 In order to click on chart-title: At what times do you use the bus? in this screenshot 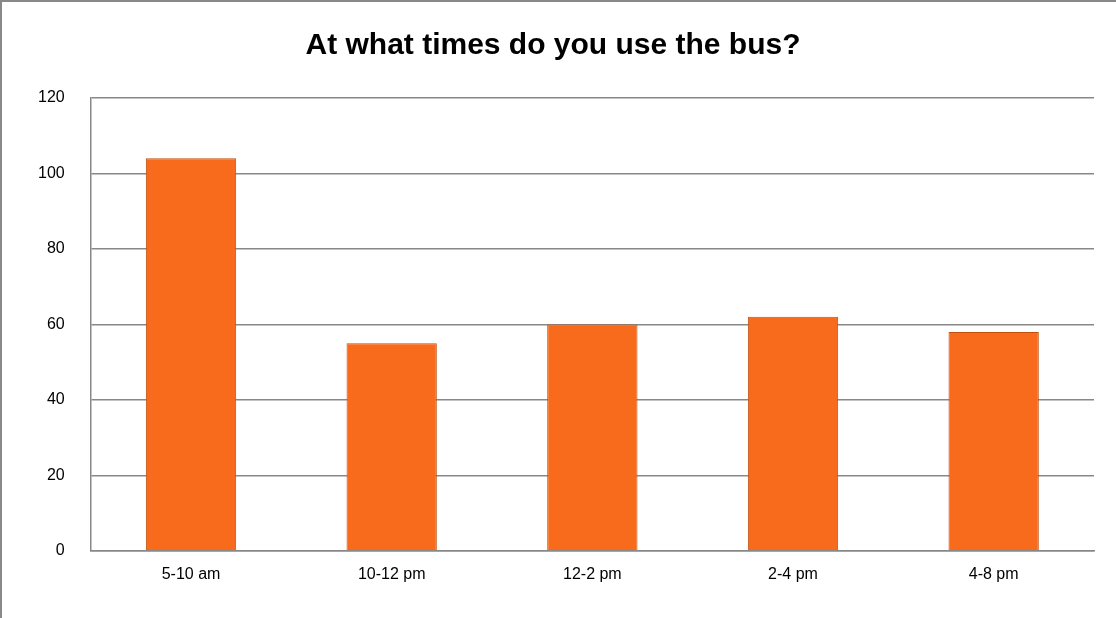, I will do `click(553, 44)`.